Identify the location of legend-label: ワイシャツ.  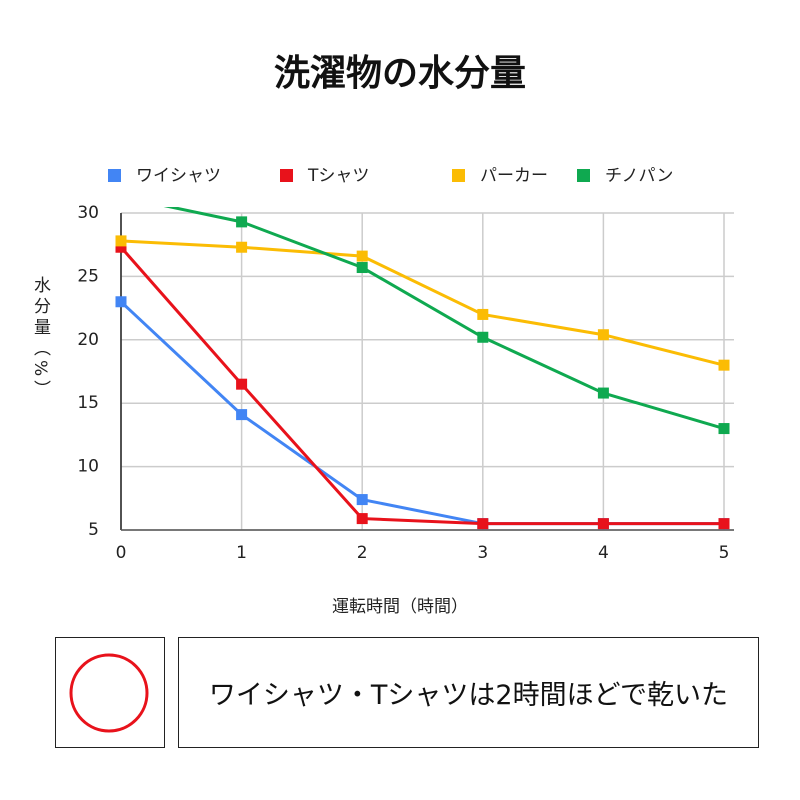
(178, 176).